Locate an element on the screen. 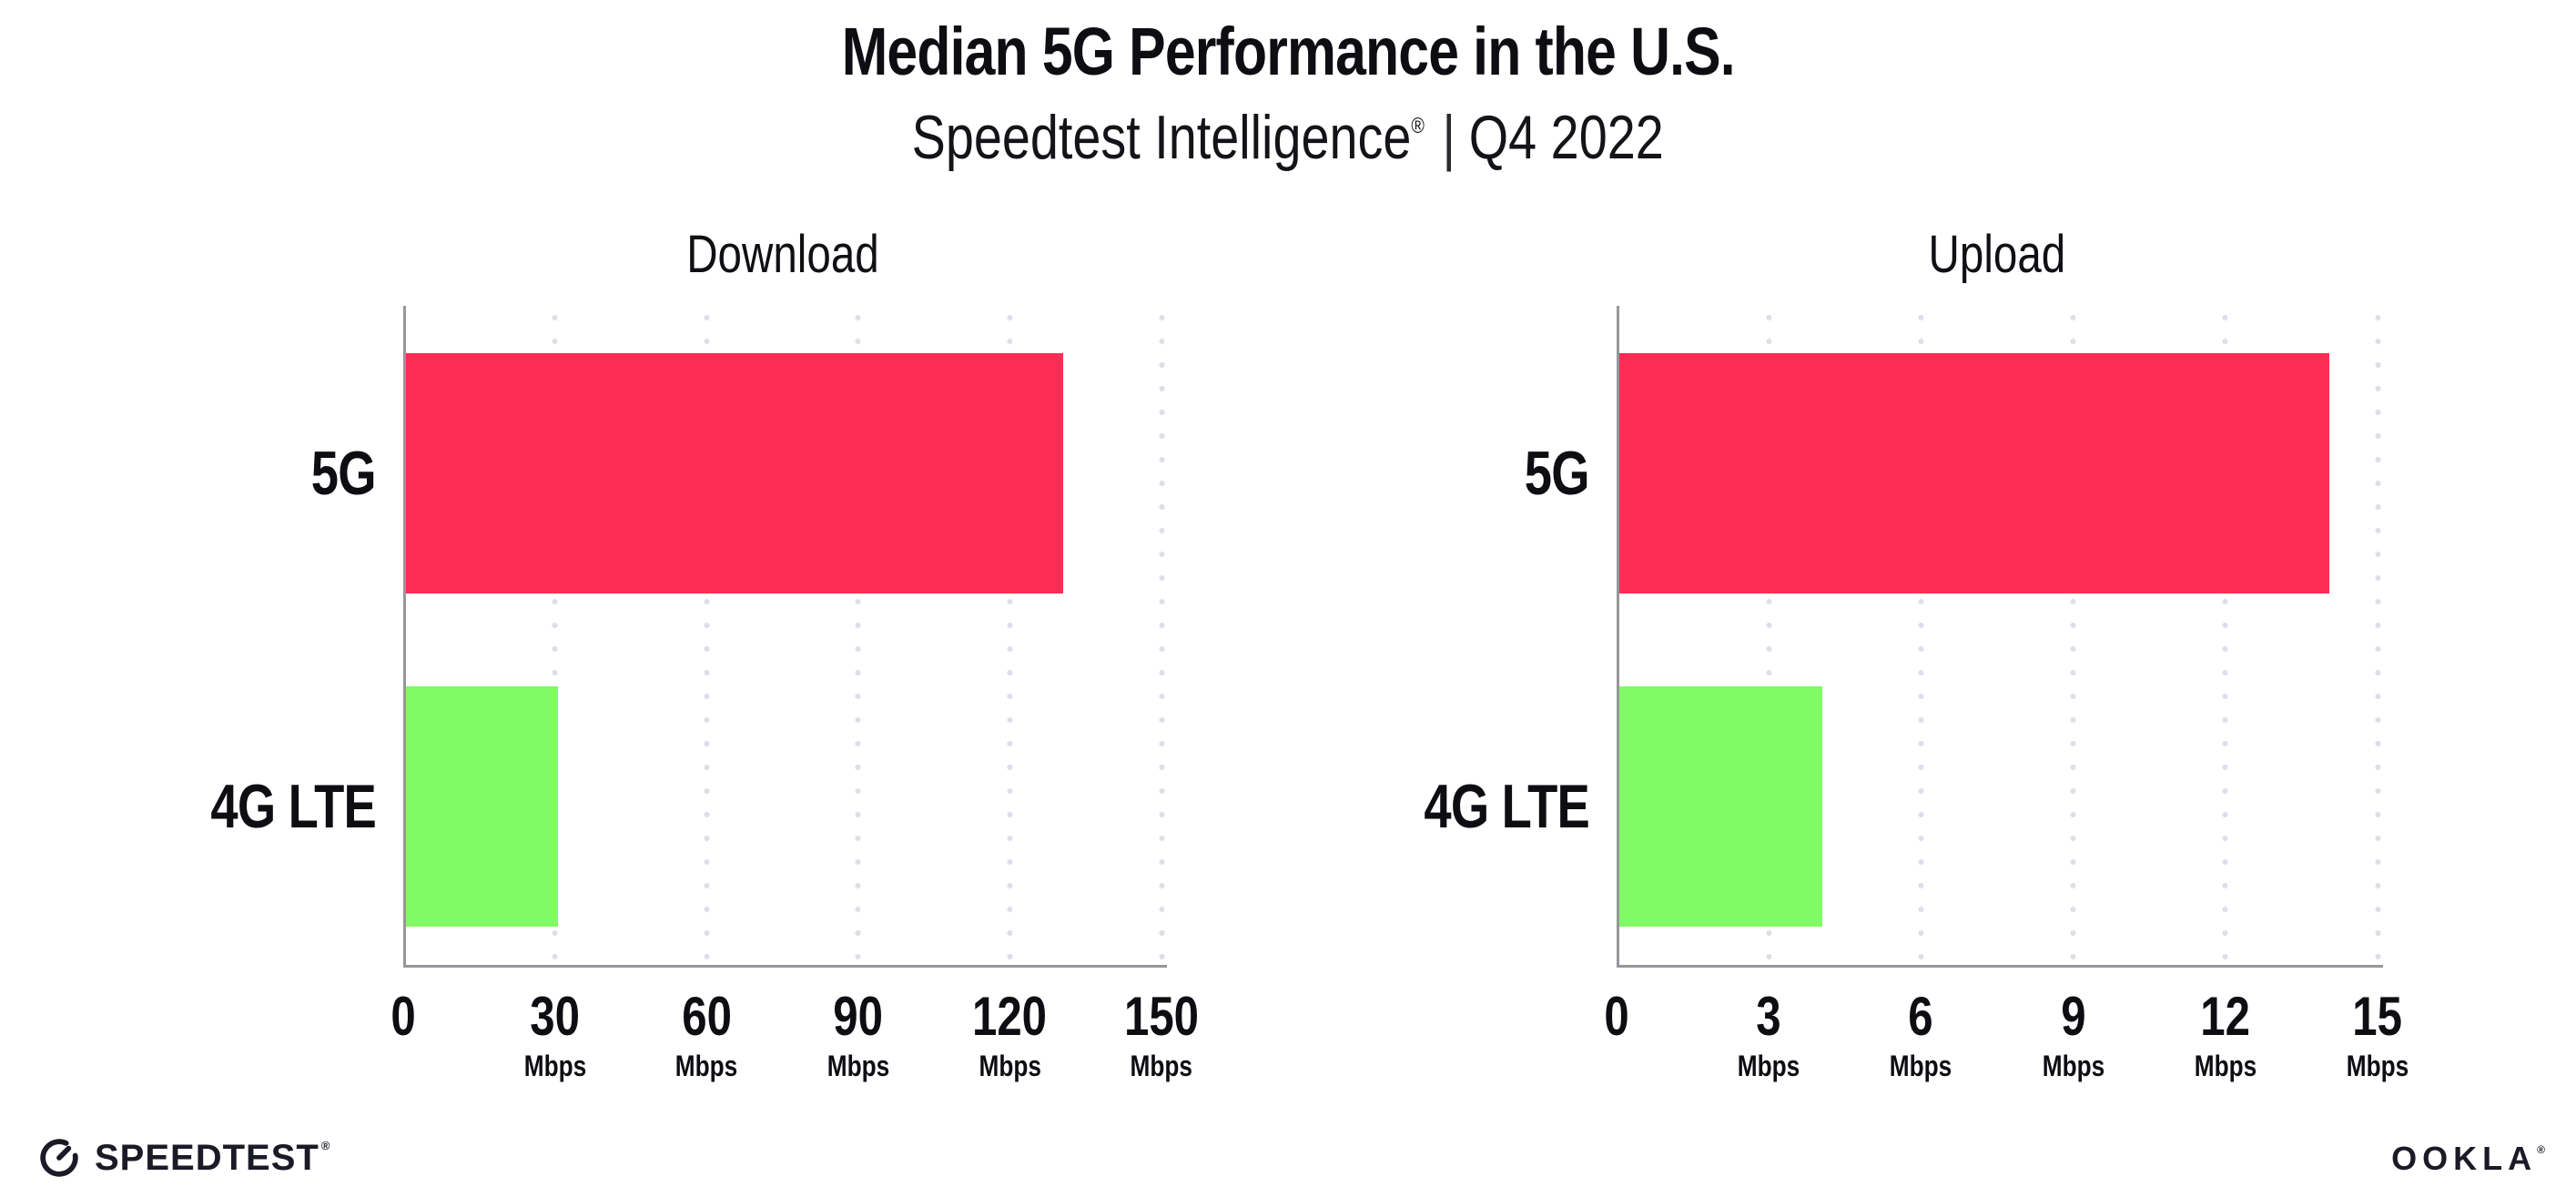  x-tick-label: 30 Mbps is located at coordinates (555, 1036).